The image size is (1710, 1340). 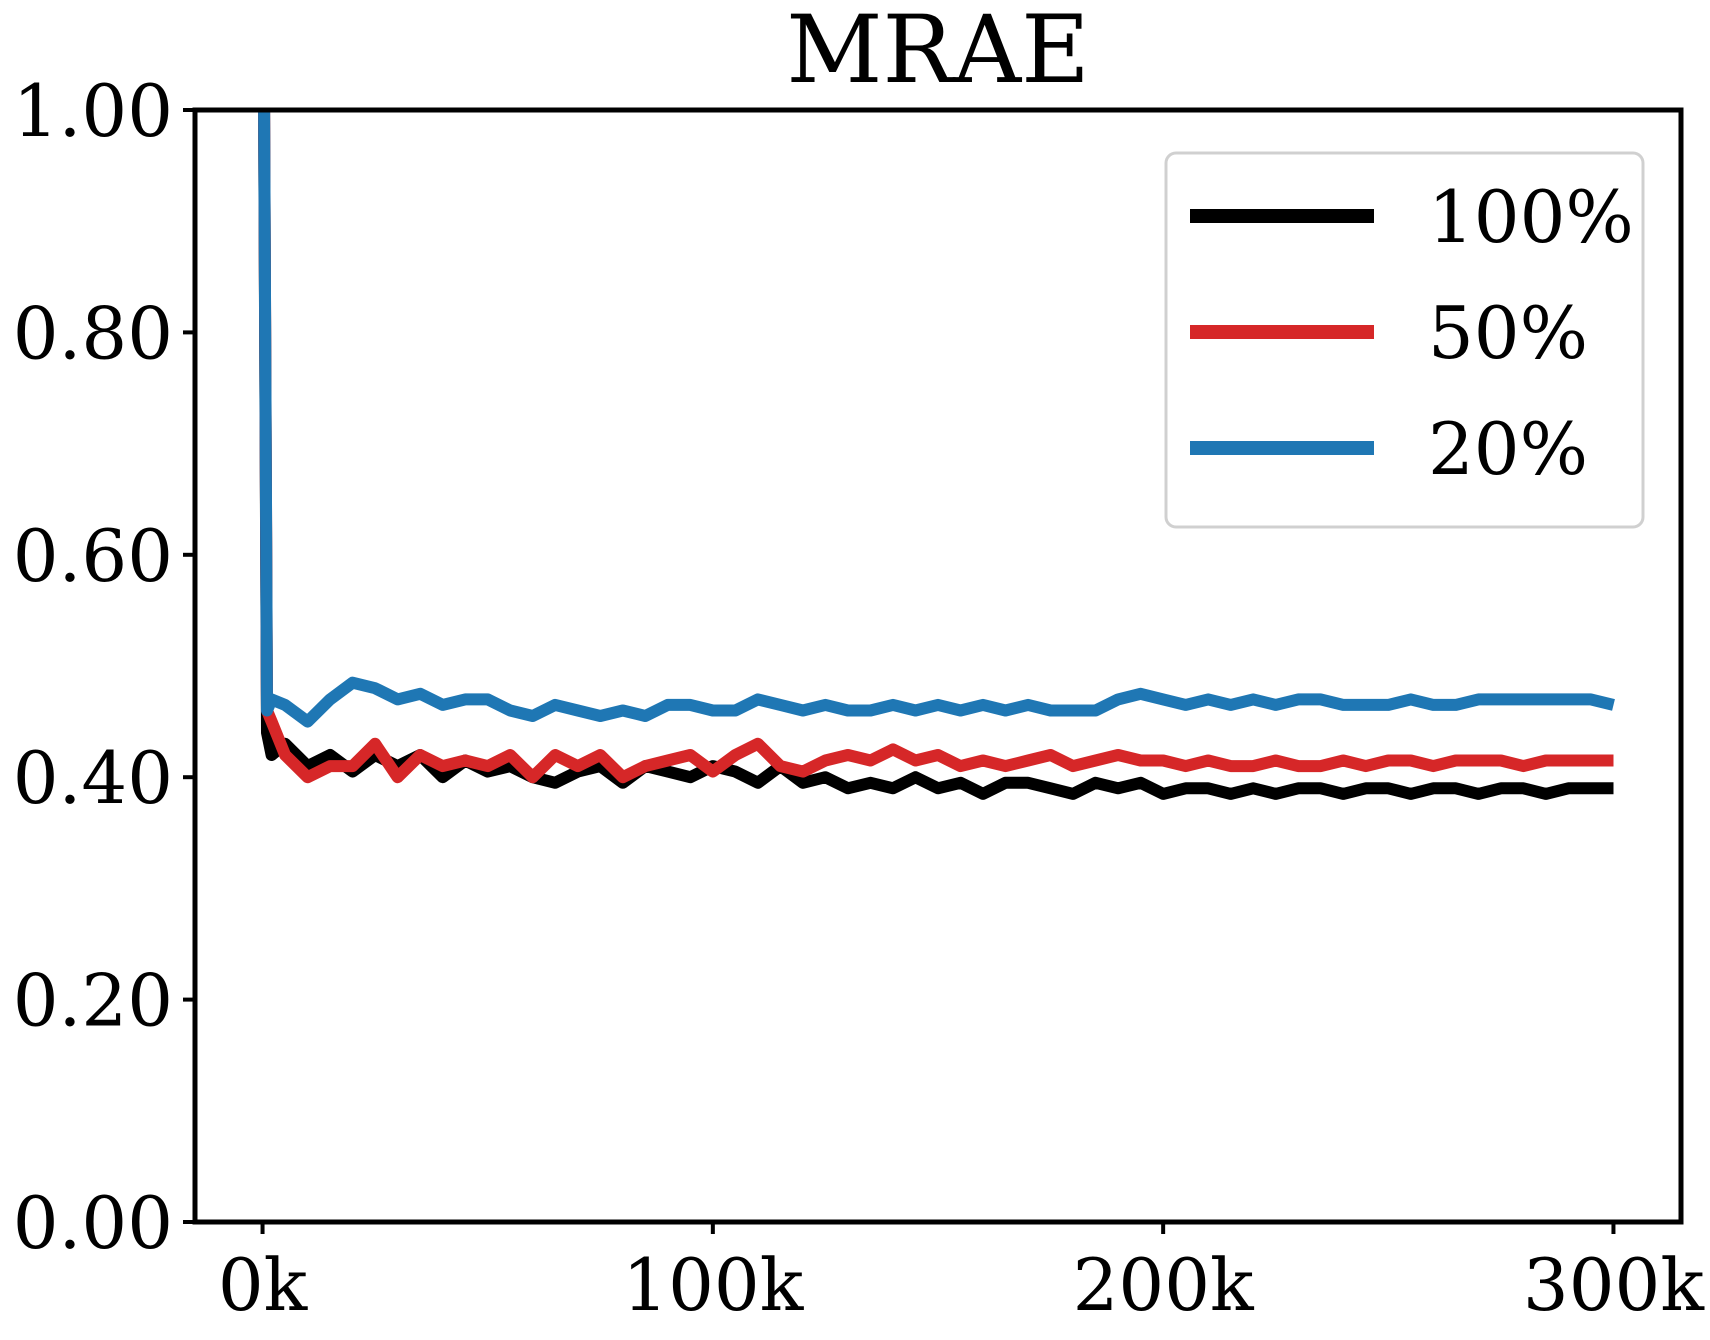 What do you see at coordinates (961, 1274) in the screenshot?
I see `x-axis-ticks: 0k 100k 200k 300k` at bounding box center [961, 1274].